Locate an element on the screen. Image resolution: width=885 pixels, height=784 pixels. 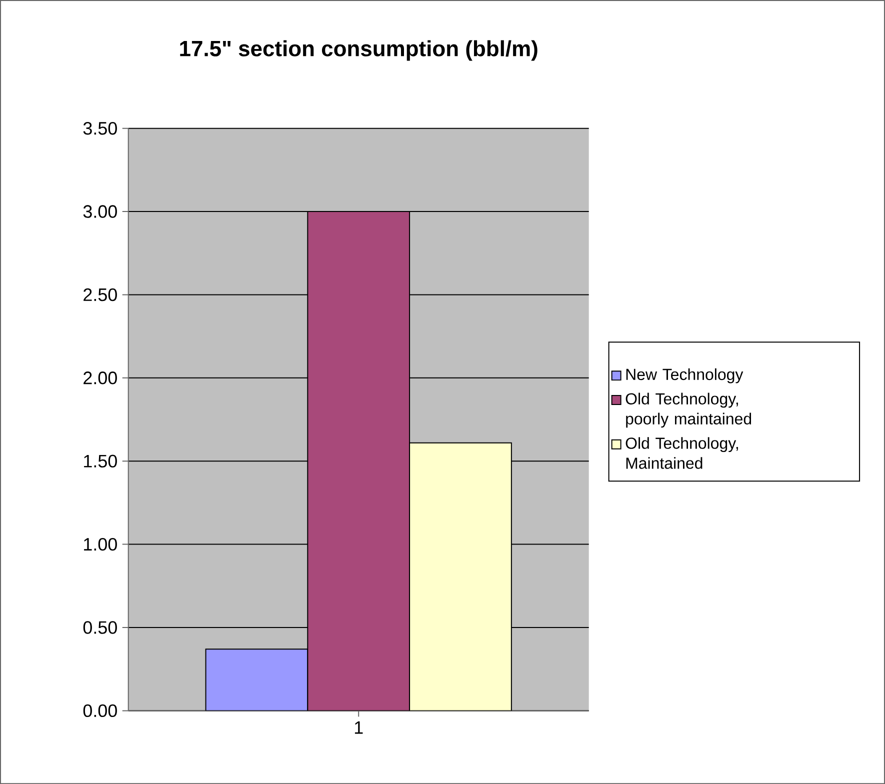
y-tick-label: 3.00 is located at coordinates (100, 211).